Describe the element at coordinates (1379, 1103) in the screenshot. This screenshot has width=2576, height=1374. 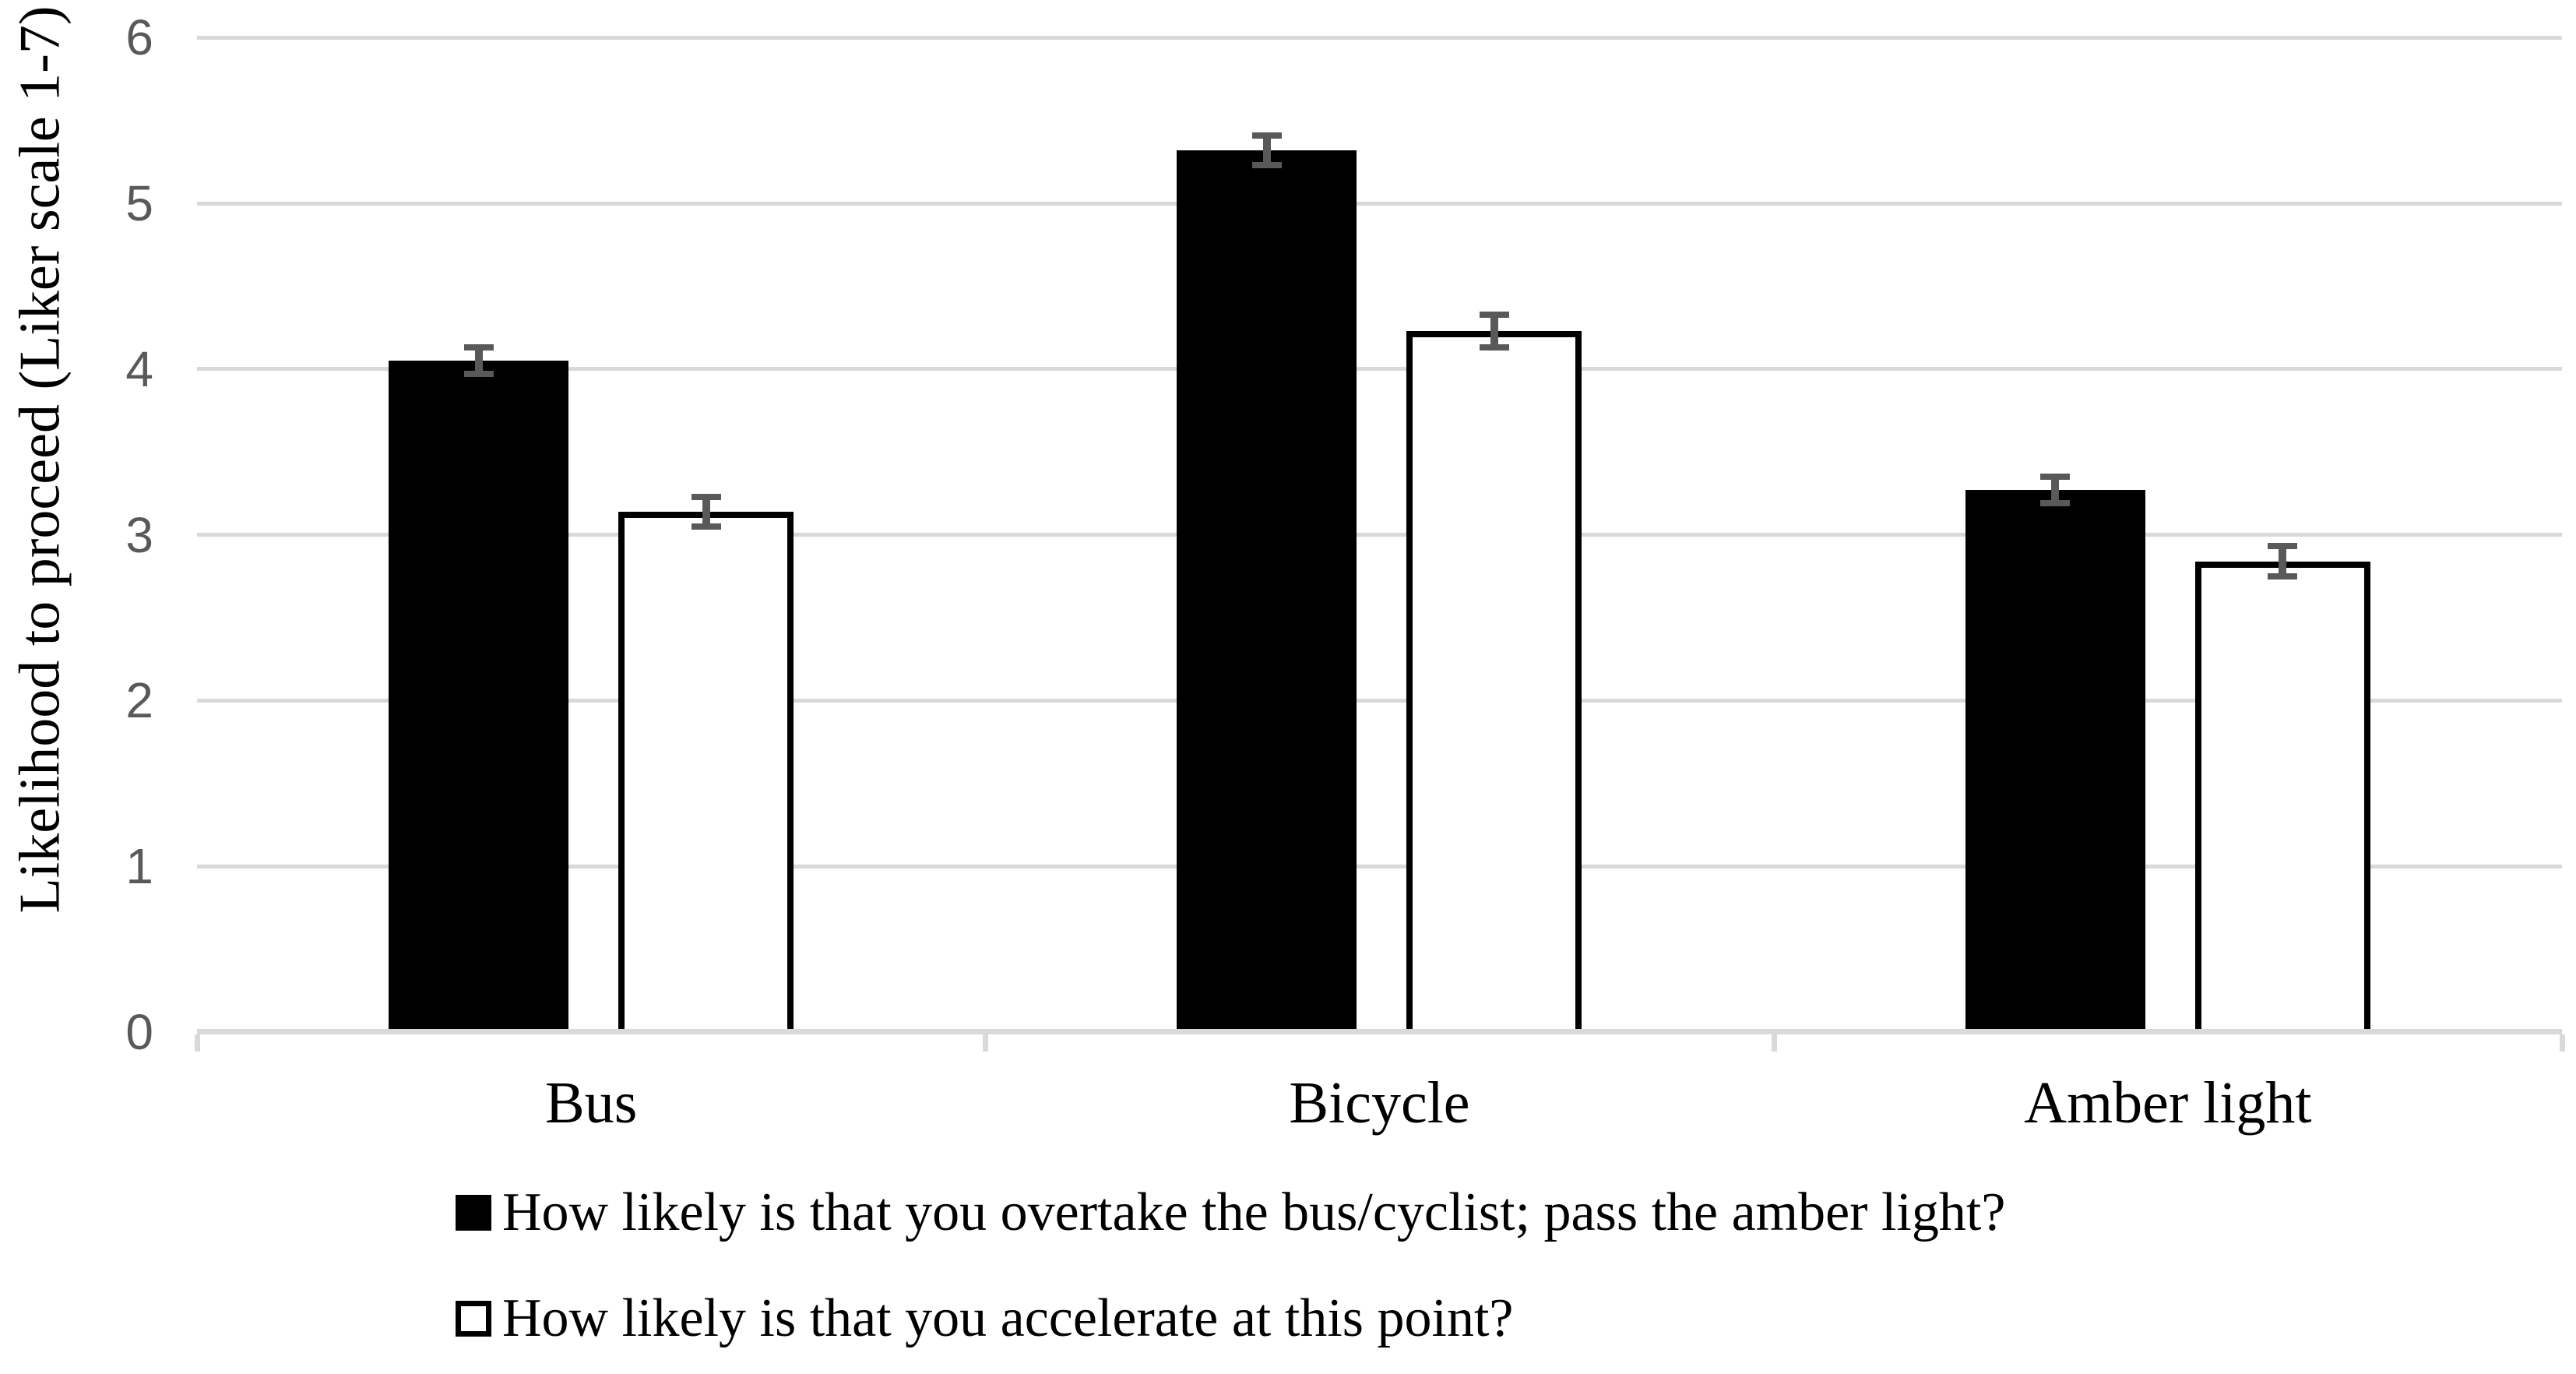
I see `category-label-bicycle: Bicycle` at that location.